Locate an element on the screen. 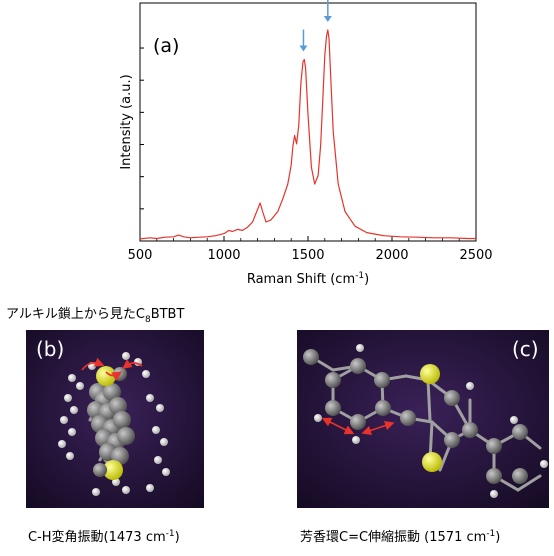 This screenshot has width=554, height=556. x-axis-label: Raman Shift (cm-1) is located at coordinates (308, 279).